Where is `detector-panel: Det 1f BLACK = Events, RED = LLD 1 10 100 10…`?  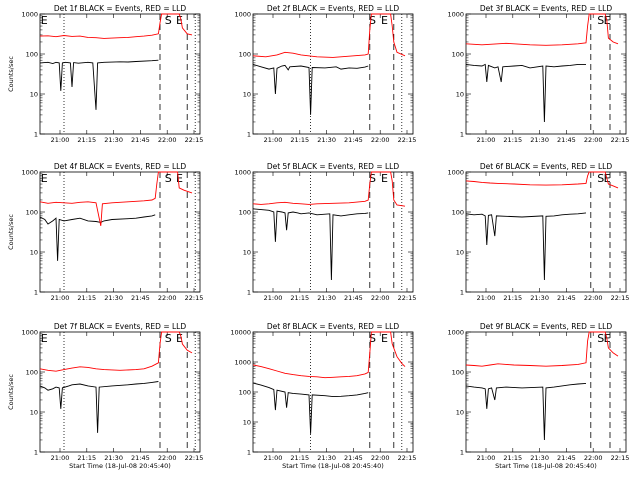 detector-panel: Det 1f BLACK = Events, RED = LLD 1 10 100 10… is located at coordinates (105, 74).